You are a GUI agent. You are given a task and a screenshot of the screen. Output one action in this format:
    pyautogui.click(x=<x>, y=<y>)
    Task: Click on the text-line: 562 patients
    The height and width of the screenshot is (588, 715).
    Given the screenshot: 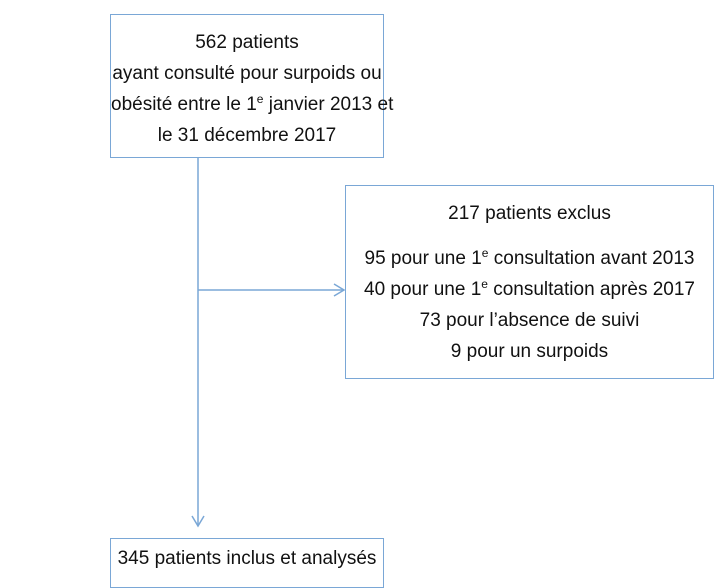 What is the action you would take?
    pyautogui.click(x=247, y=42)
    